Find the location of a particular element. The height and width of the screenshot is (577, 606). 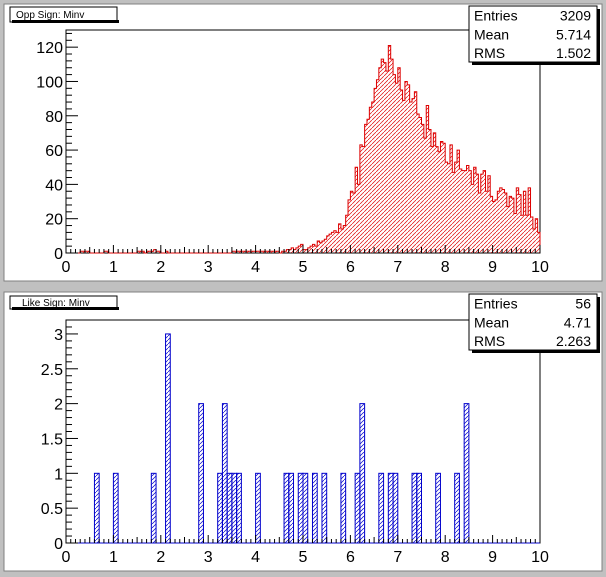

stats-box-like-sign: Entries 56 Mean 4.71 RMS 2.263 is located at coordinates (534, 323).